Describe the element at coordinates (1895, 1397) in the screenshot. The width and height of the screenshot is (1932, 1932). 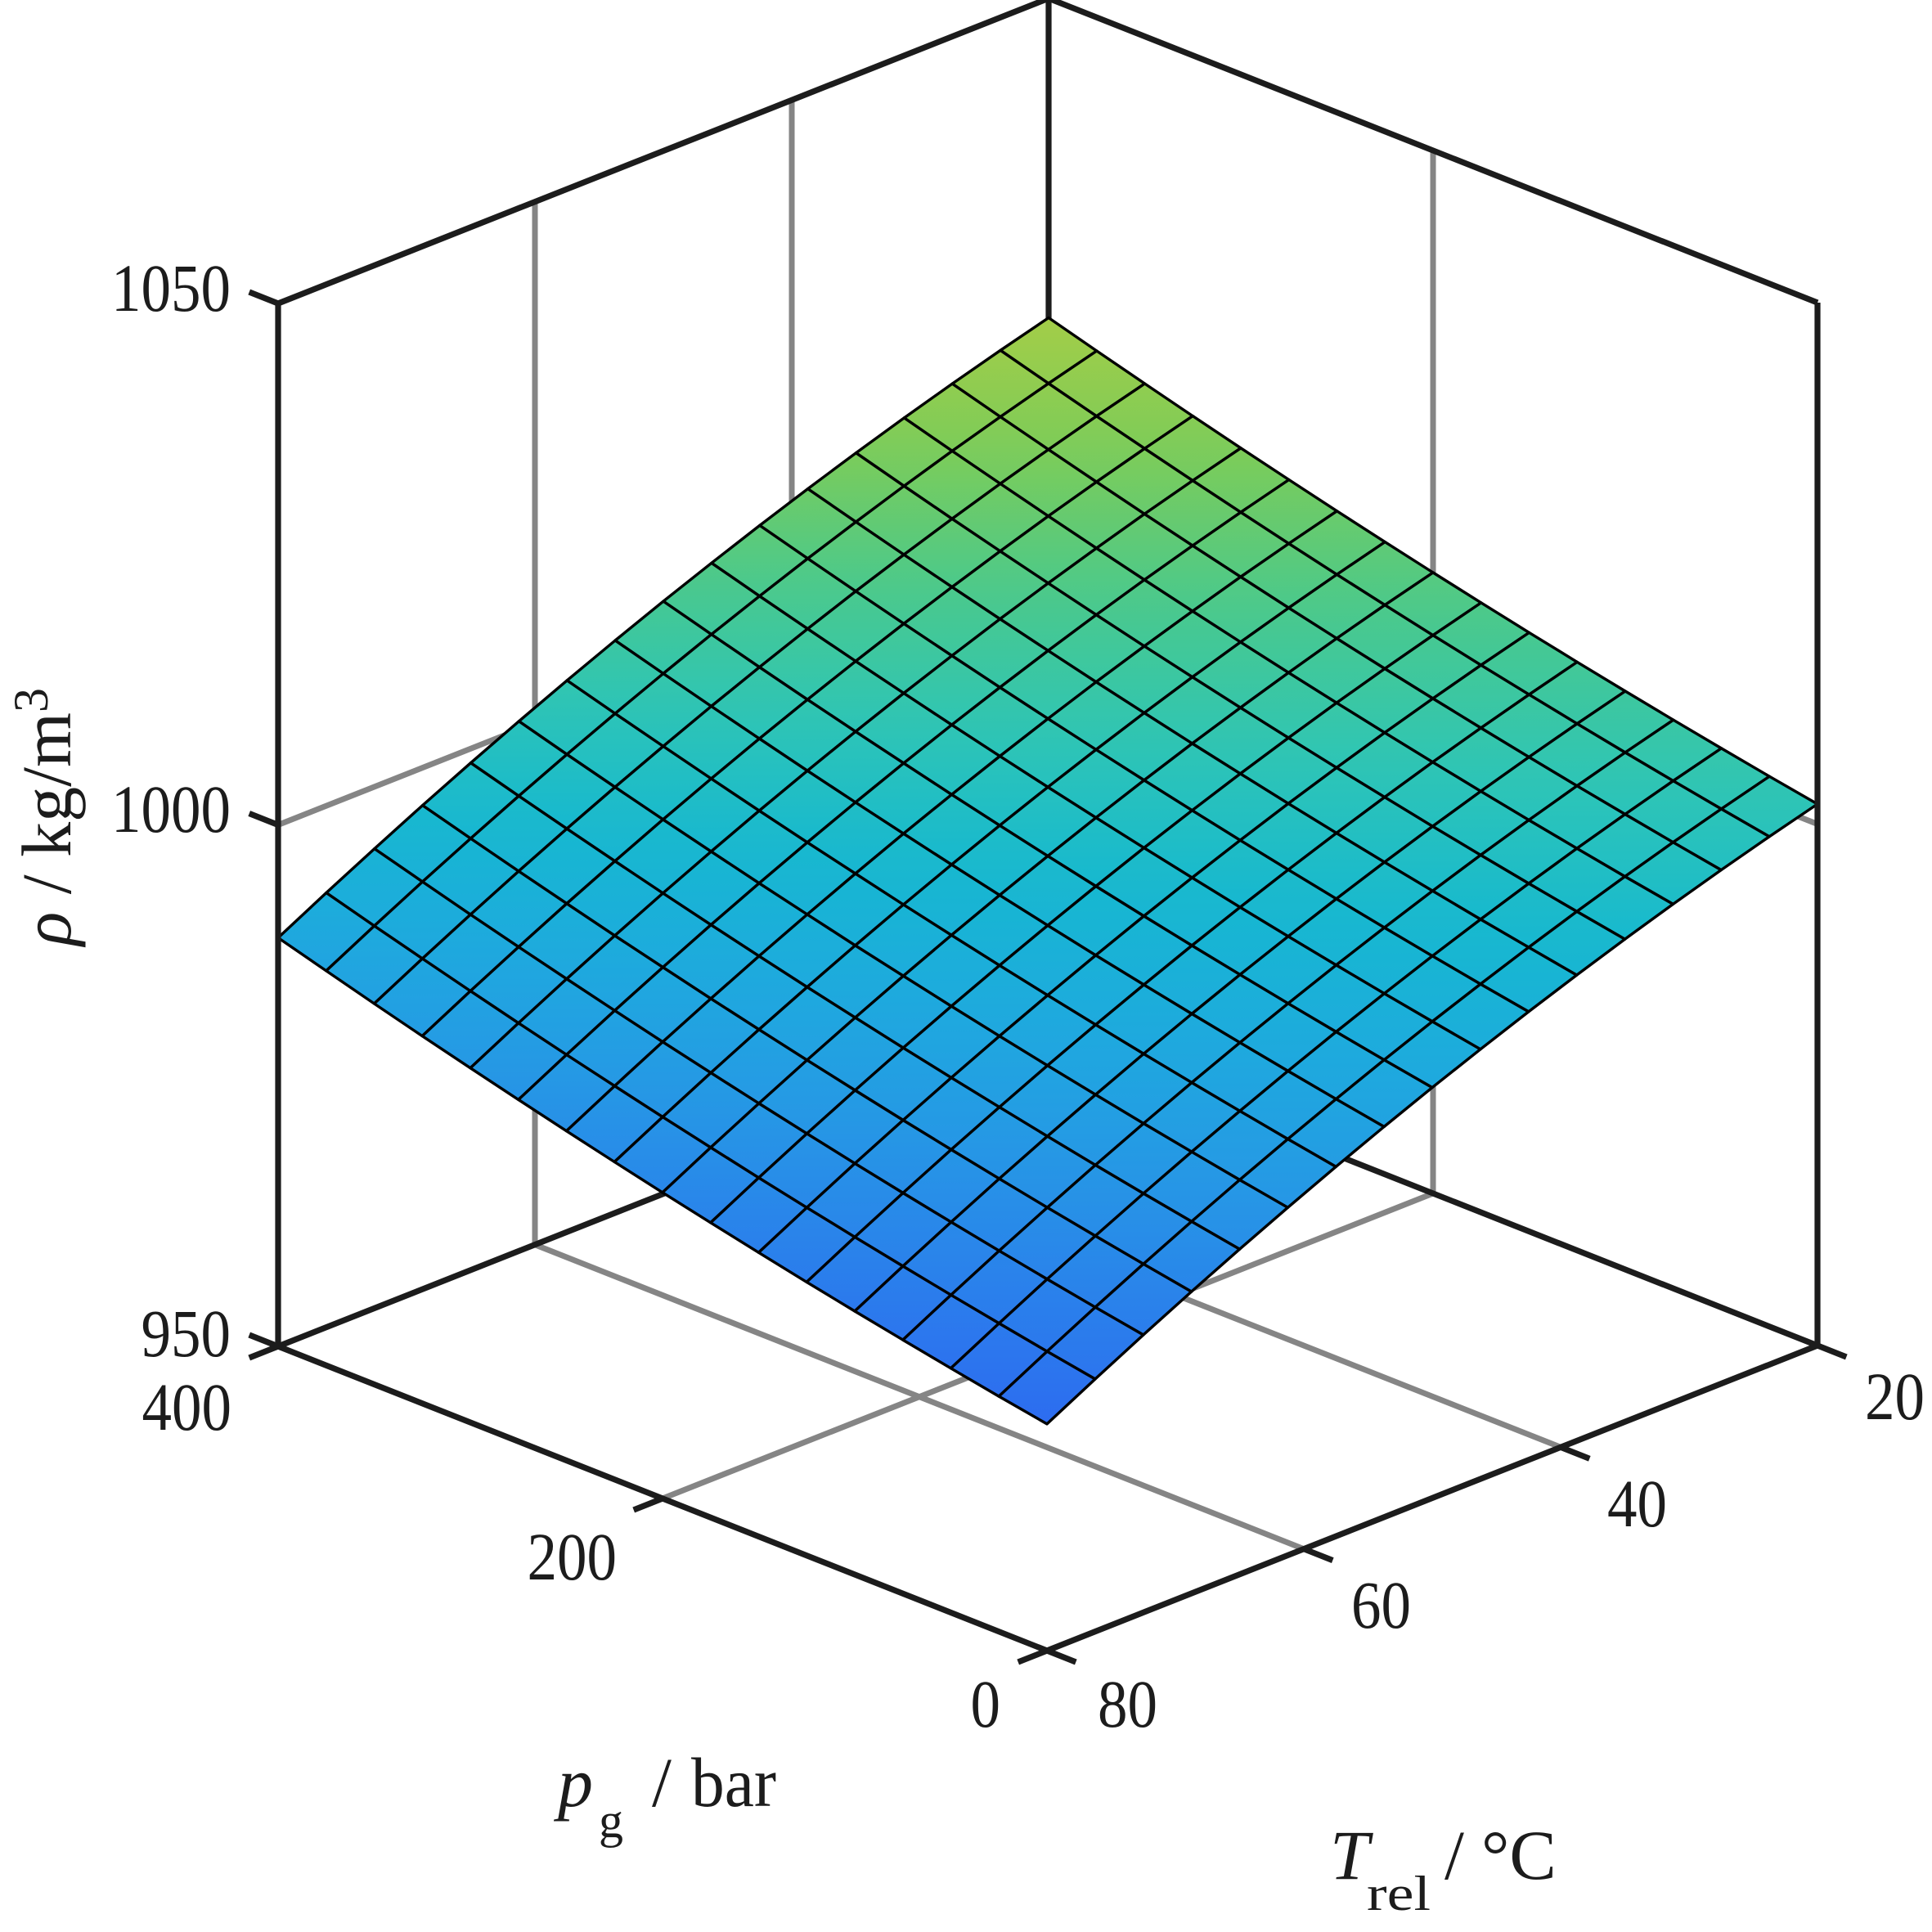
I see `svg-text: 20` at that location.